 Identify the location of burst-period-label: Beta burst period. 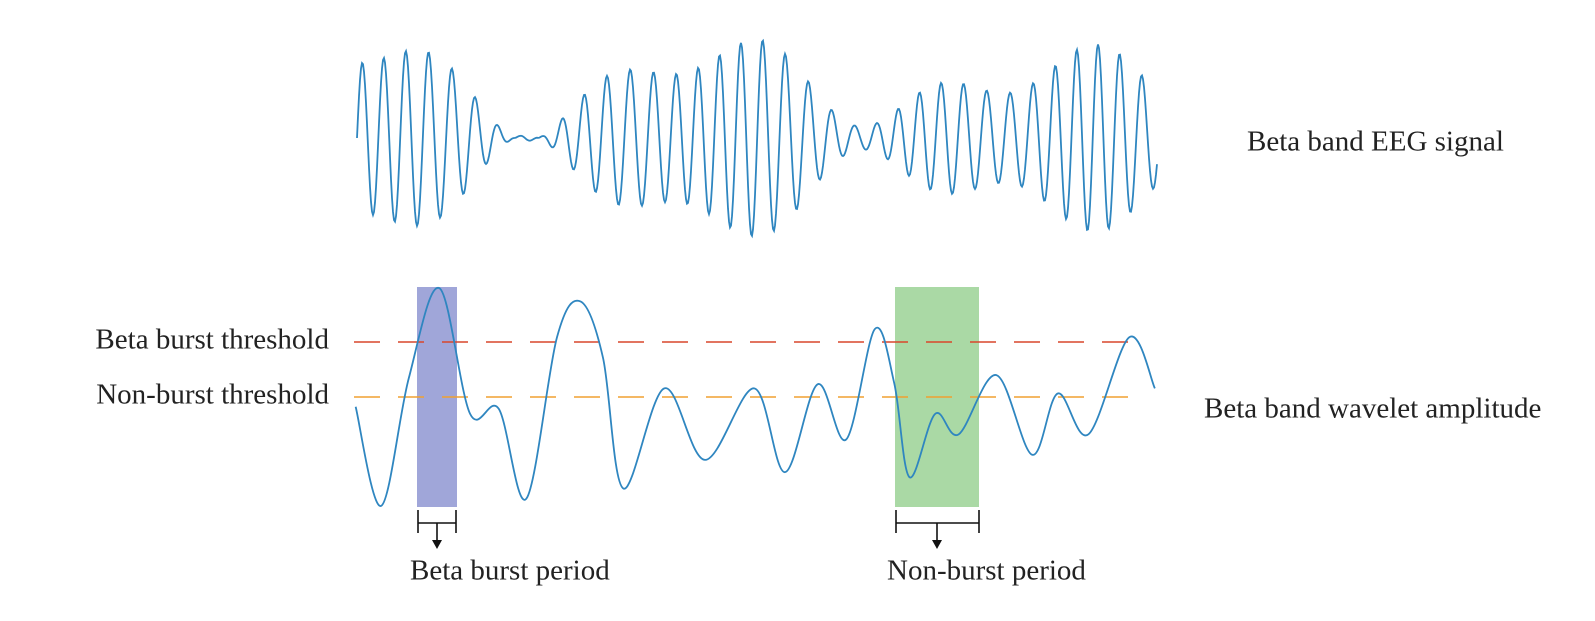
(510, 571).